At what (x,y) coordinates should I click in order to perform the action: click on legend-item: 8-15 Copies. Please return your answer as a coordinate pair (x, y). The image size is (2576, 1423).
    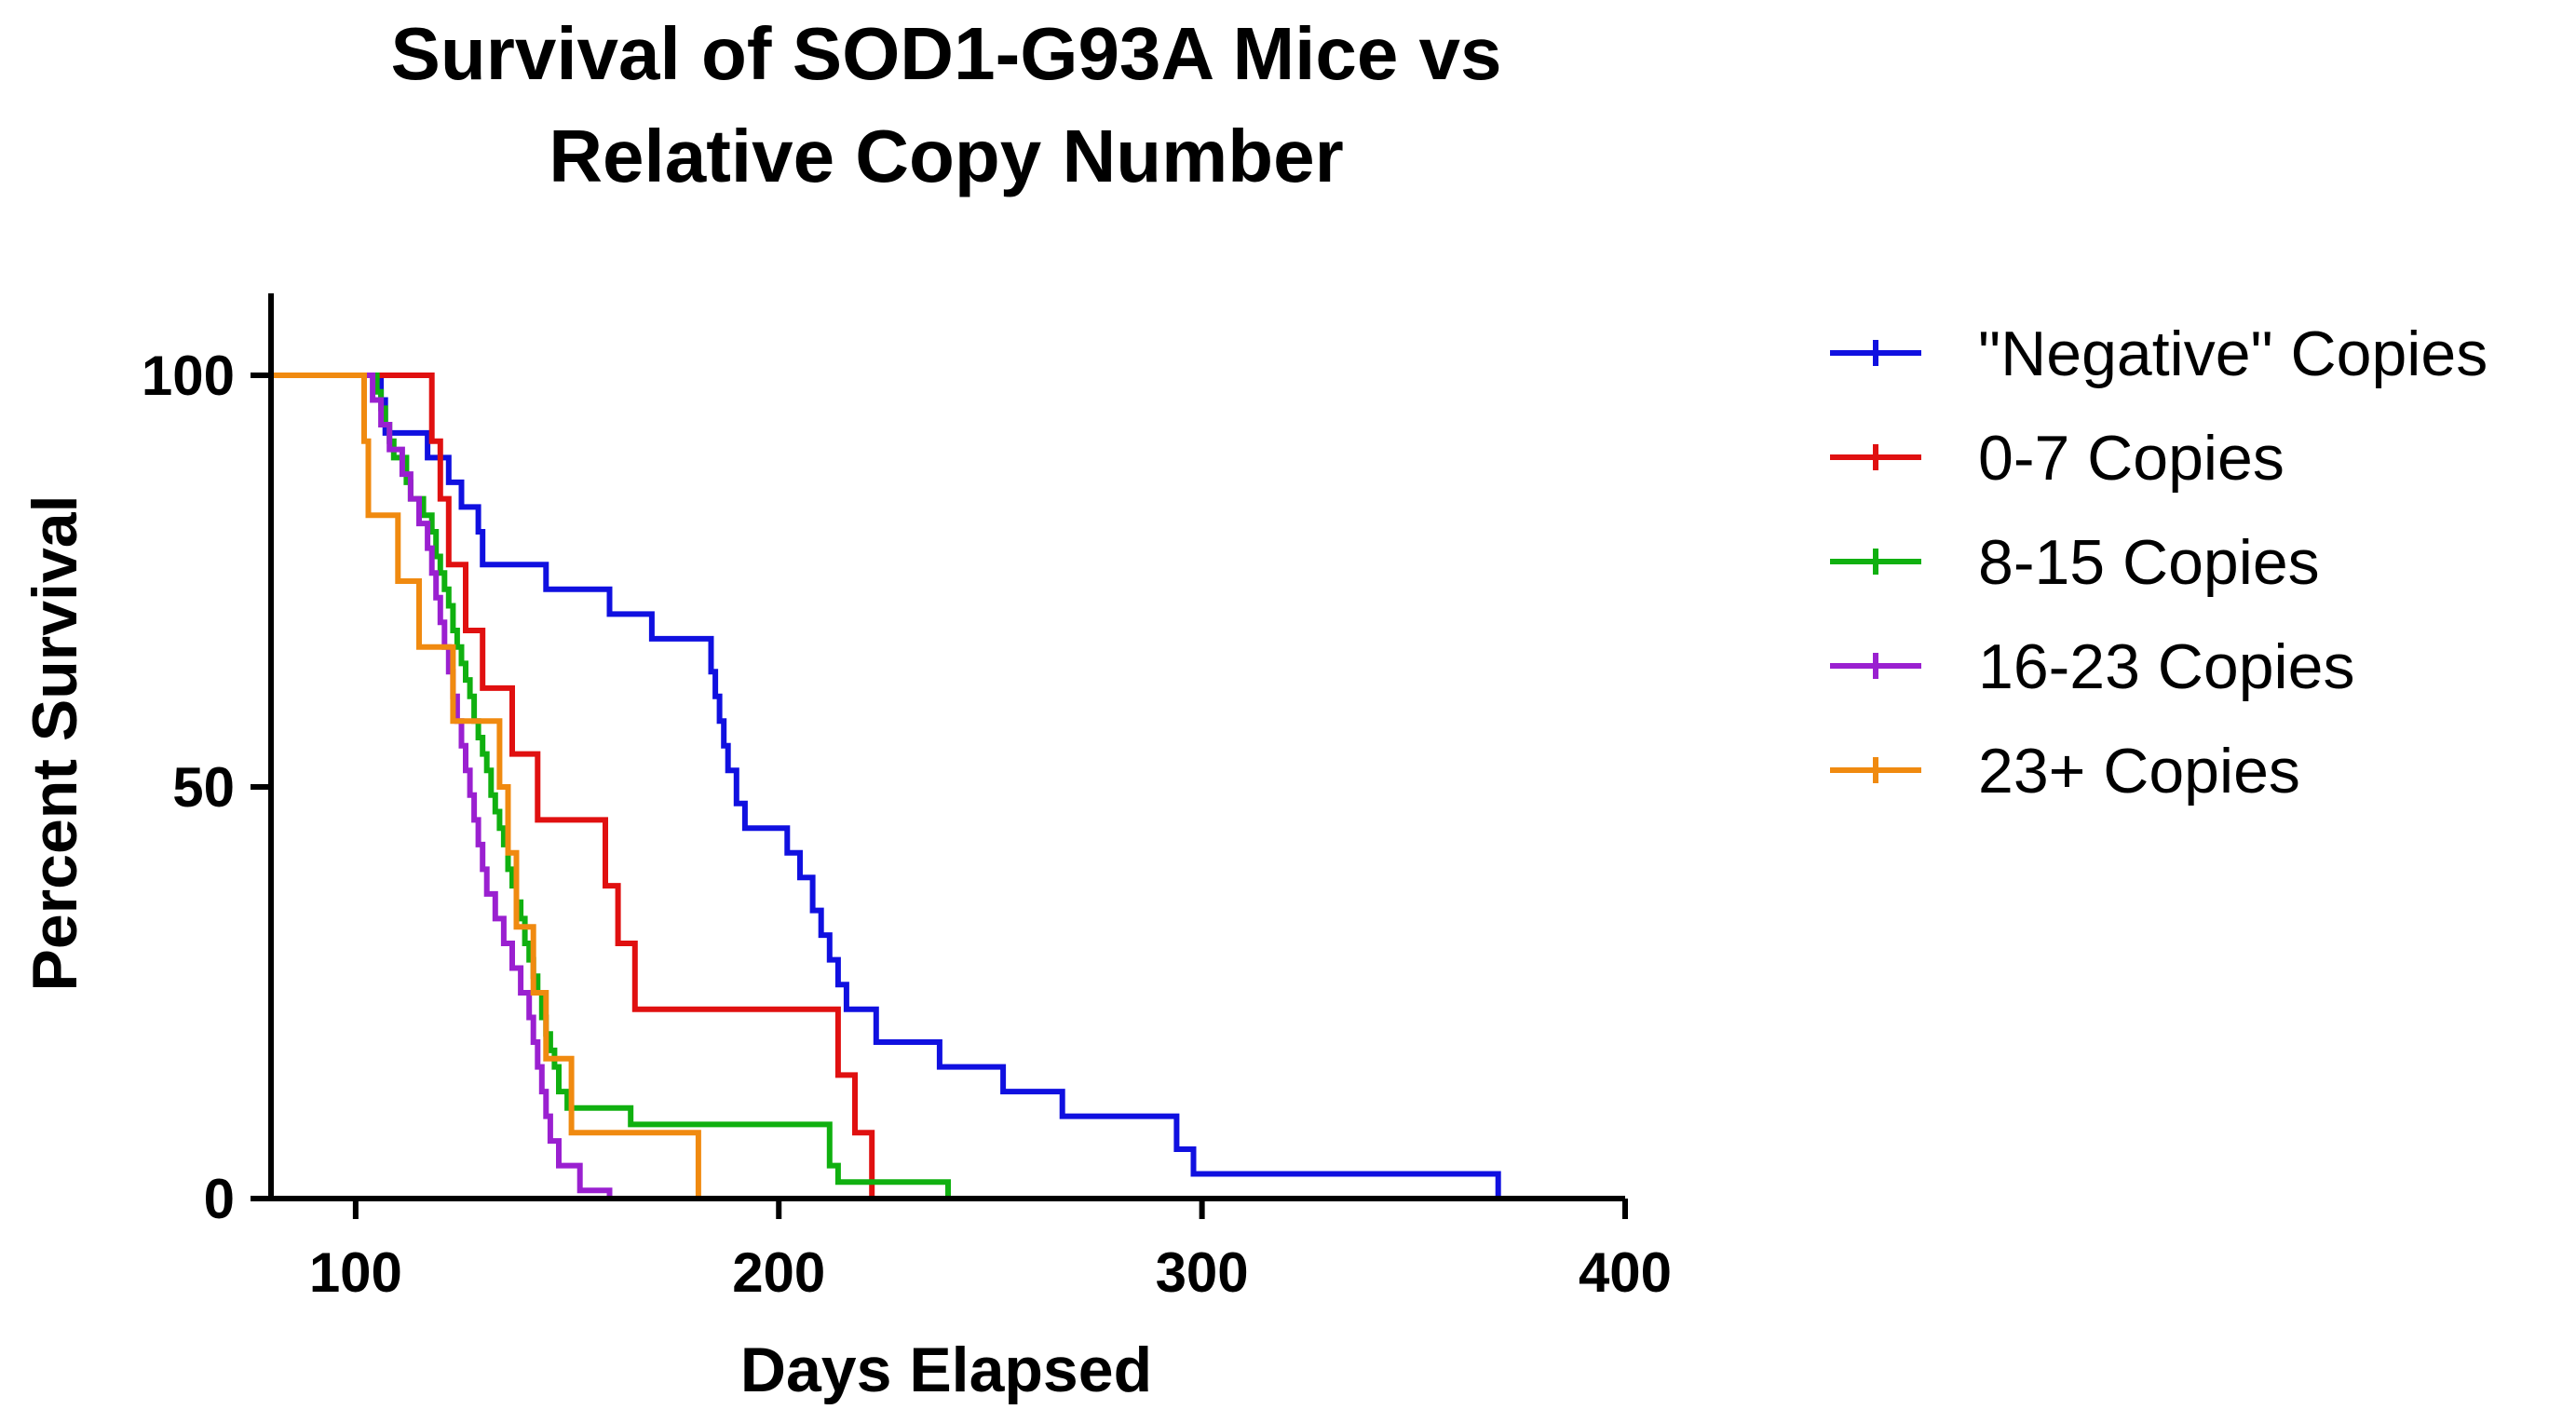
    Looking at the image, I should click on (2075, 562).